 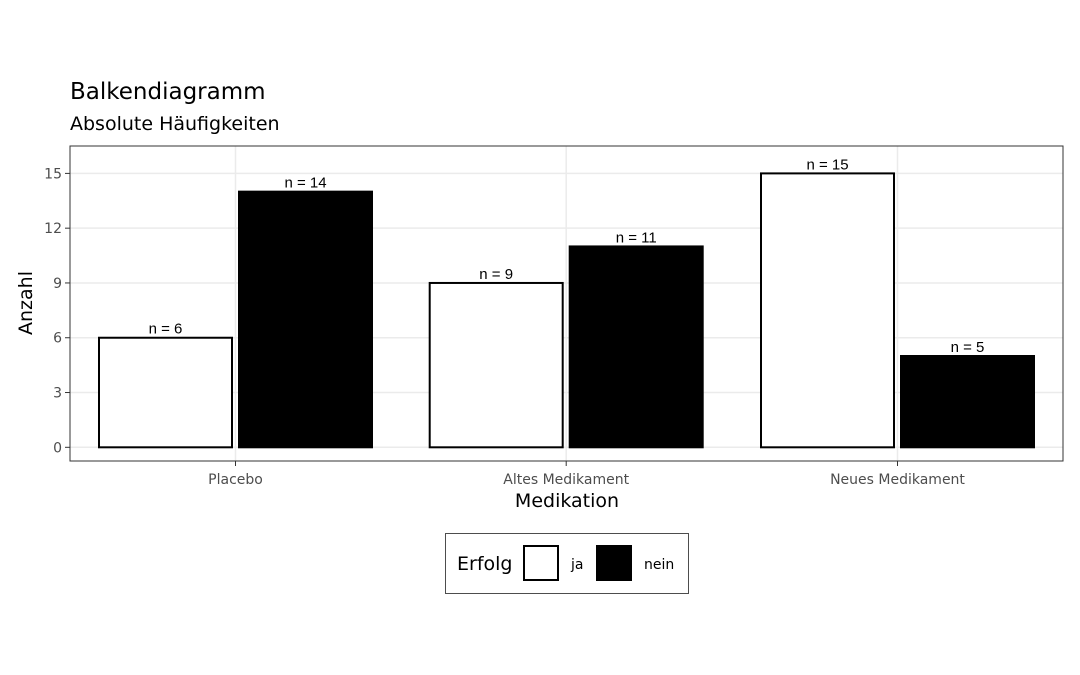 I want to click on data-label: n = 11, so click(x=636, y=237).